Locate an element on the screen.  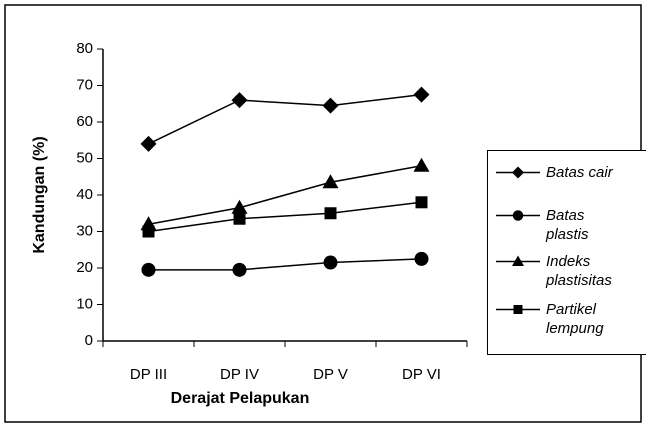
y-tick-label: 60 is located at coordinates (84, 121).